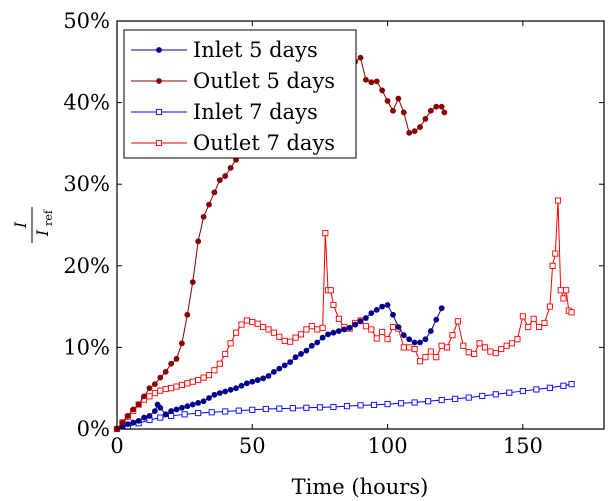 This screenshot has height=501, width=608. Describe the element at coordinates (86, 103) in the screenshot. I see `y-tick-label: 40%` at that location.